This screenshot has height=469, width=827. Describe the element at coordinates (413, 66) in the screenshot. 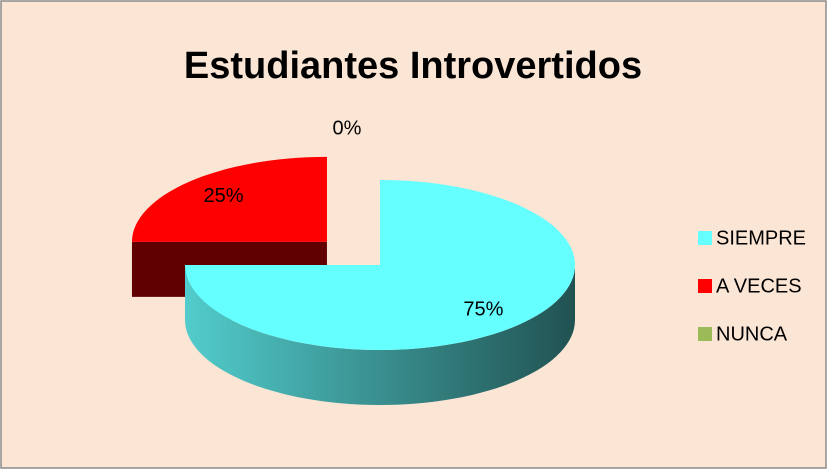

I see `chart-title: Estudiantes Introvertidos` at that location.